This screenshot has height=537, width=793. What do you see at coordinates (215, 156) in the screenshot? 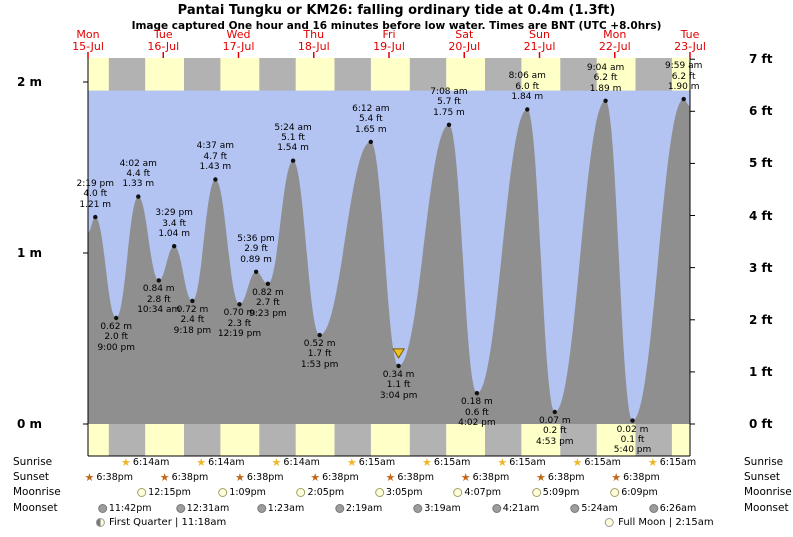
I see `annotation-line: 4.7 ft` at bounding box center [215, 156].